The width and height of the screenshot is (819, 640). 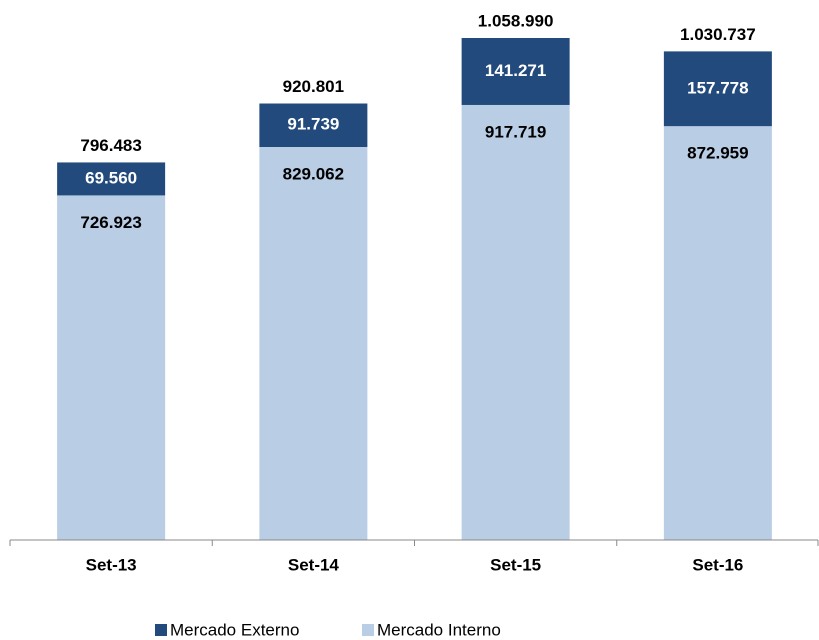 I want to click on value-label: 91.739, so click(x=313, y=124).